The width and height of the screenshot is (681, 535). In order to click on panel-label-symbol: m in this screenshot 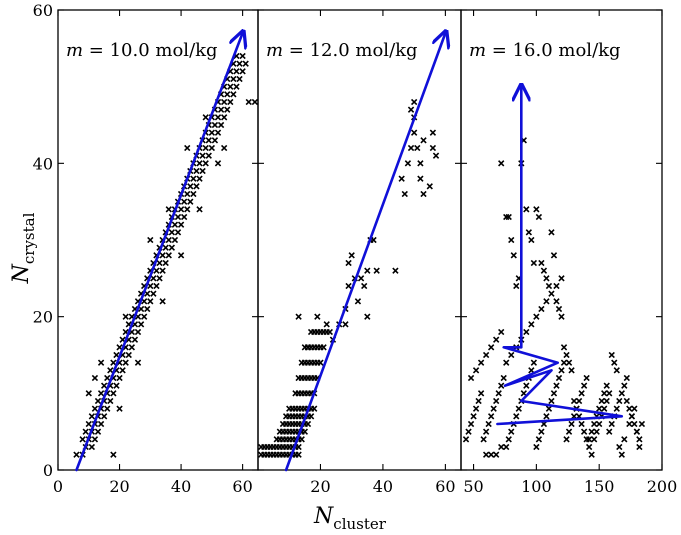, I will do `click(274, 50)`.